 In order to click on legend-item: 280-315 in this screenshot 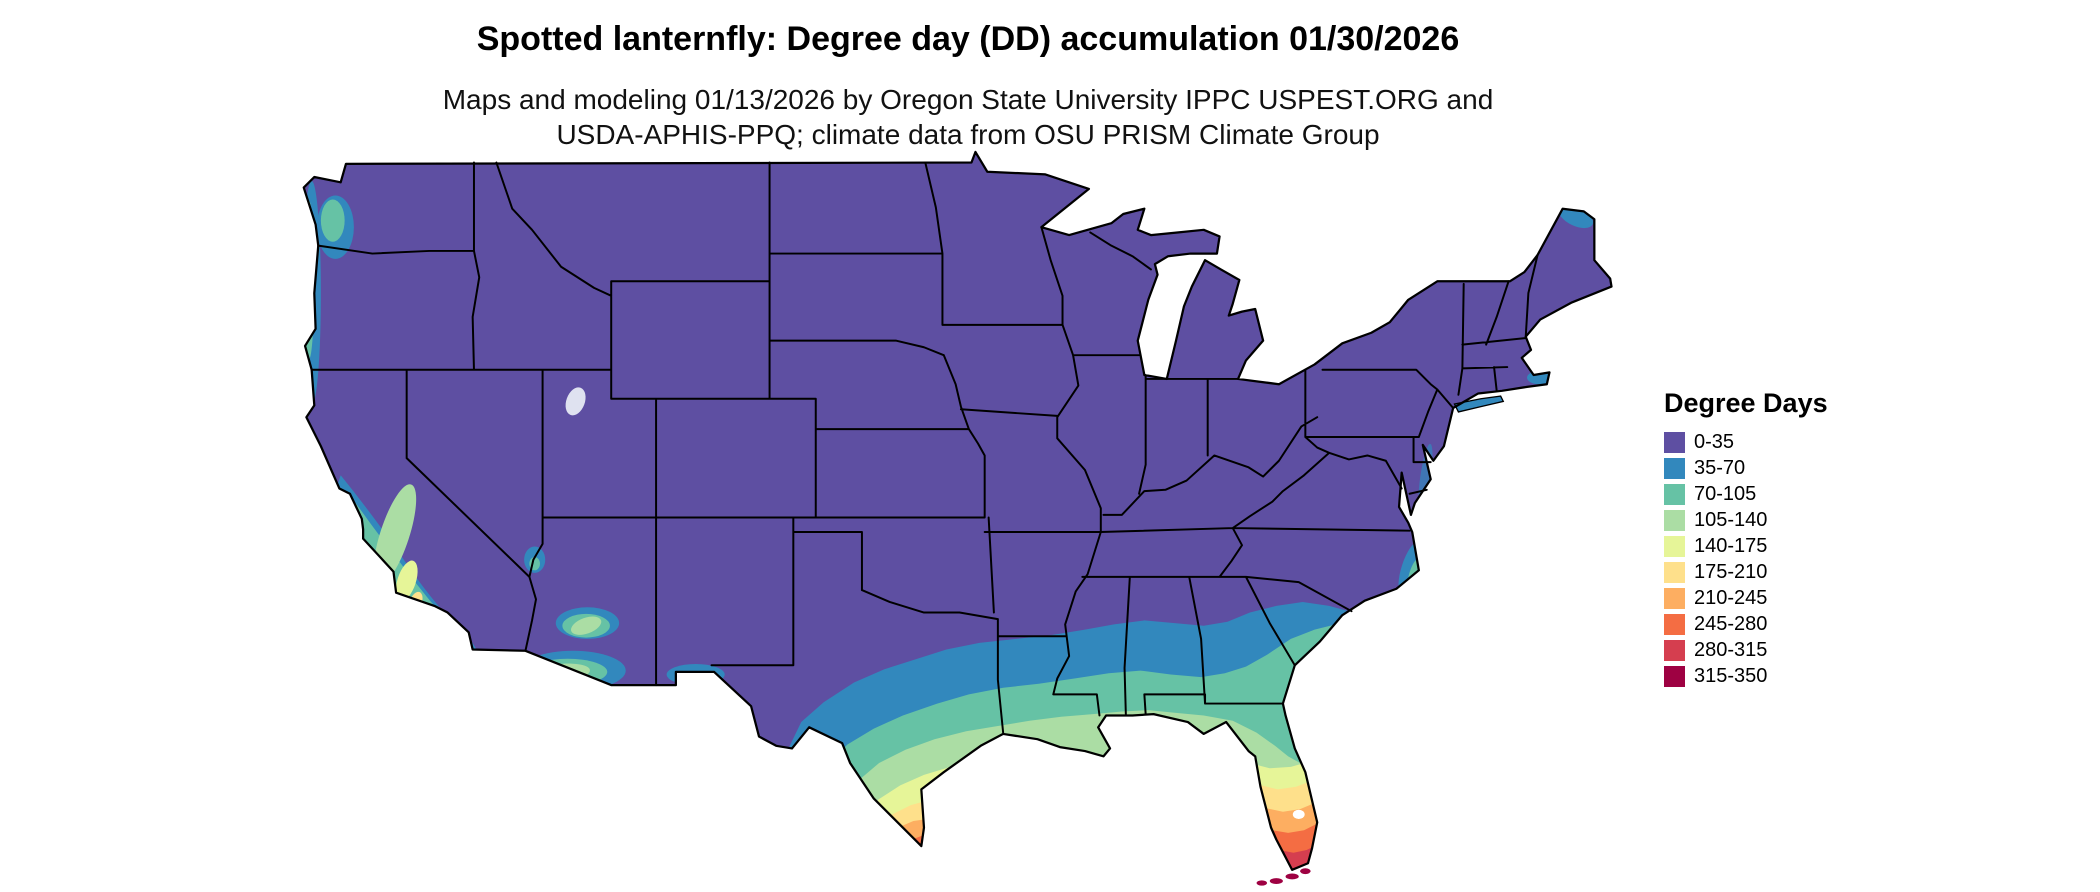, I will do `click(1746, 650)`.